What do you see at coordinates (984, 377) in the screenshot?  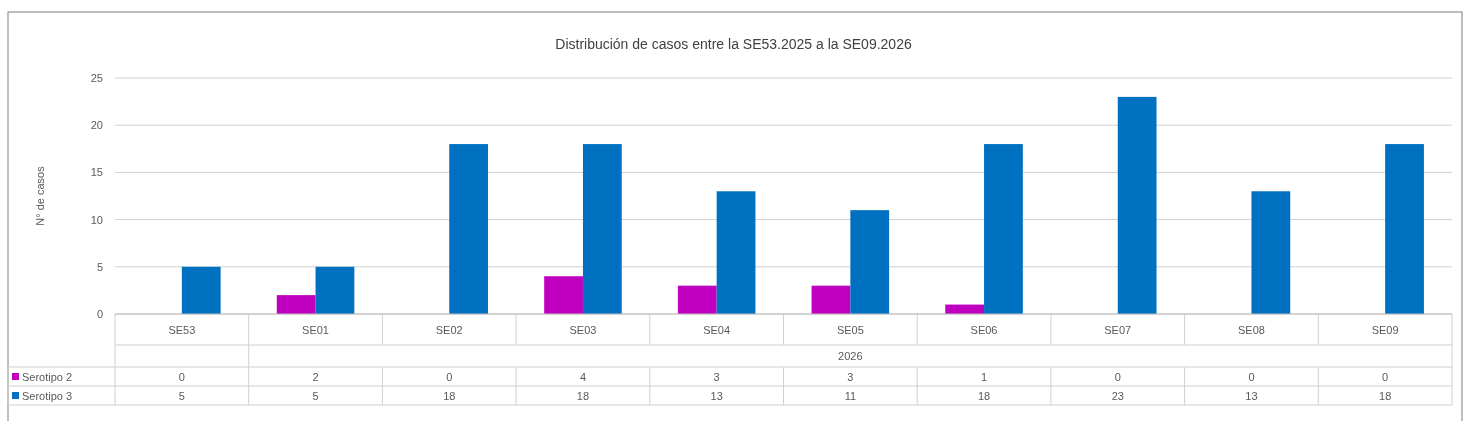 I see `data-label: 1` at bounding box center [984, 377].